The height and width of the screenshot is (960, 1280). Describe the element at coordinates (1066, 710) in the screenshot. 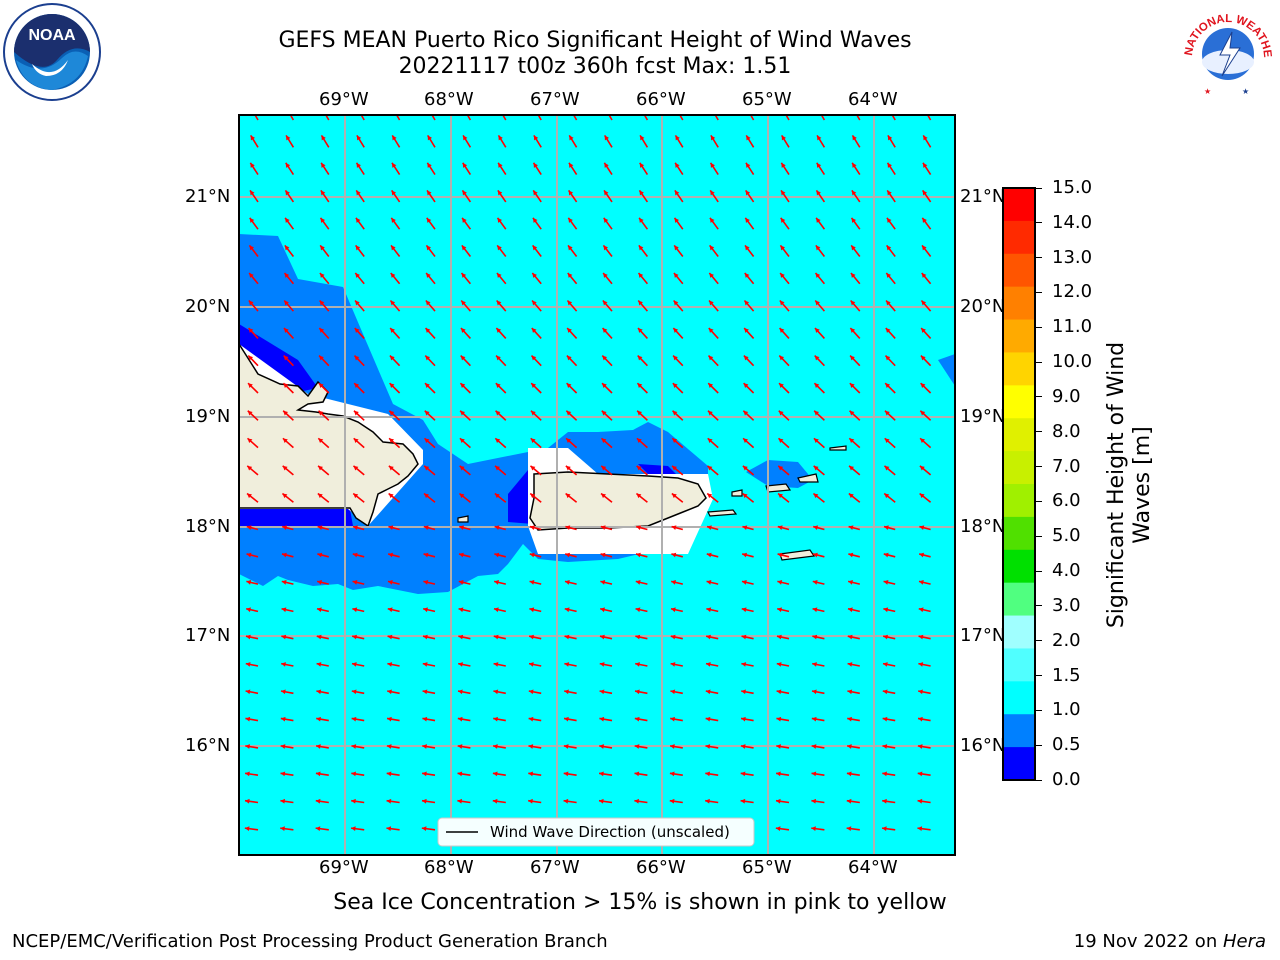

I see `colorbar-tick-label: 1.0` at that location.